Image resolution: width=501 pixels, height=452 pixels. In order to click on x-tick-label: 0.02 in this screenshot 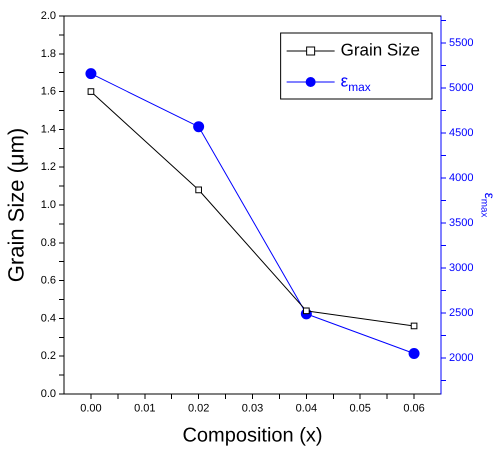, I will do `click(199, 408)`.